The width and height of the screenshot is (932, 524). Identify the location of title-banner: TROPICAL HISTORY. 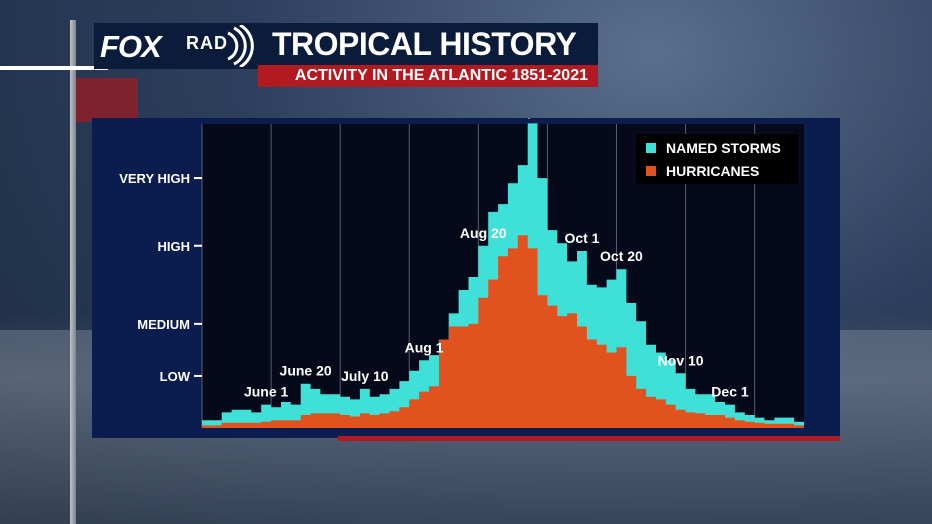
(428, 44).